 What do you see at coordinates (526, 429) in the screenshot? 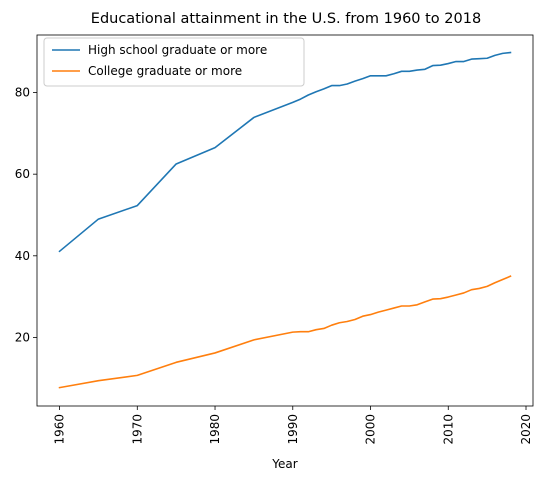
I see `x-tick-label: 2020` at bounding box center [526, 429].